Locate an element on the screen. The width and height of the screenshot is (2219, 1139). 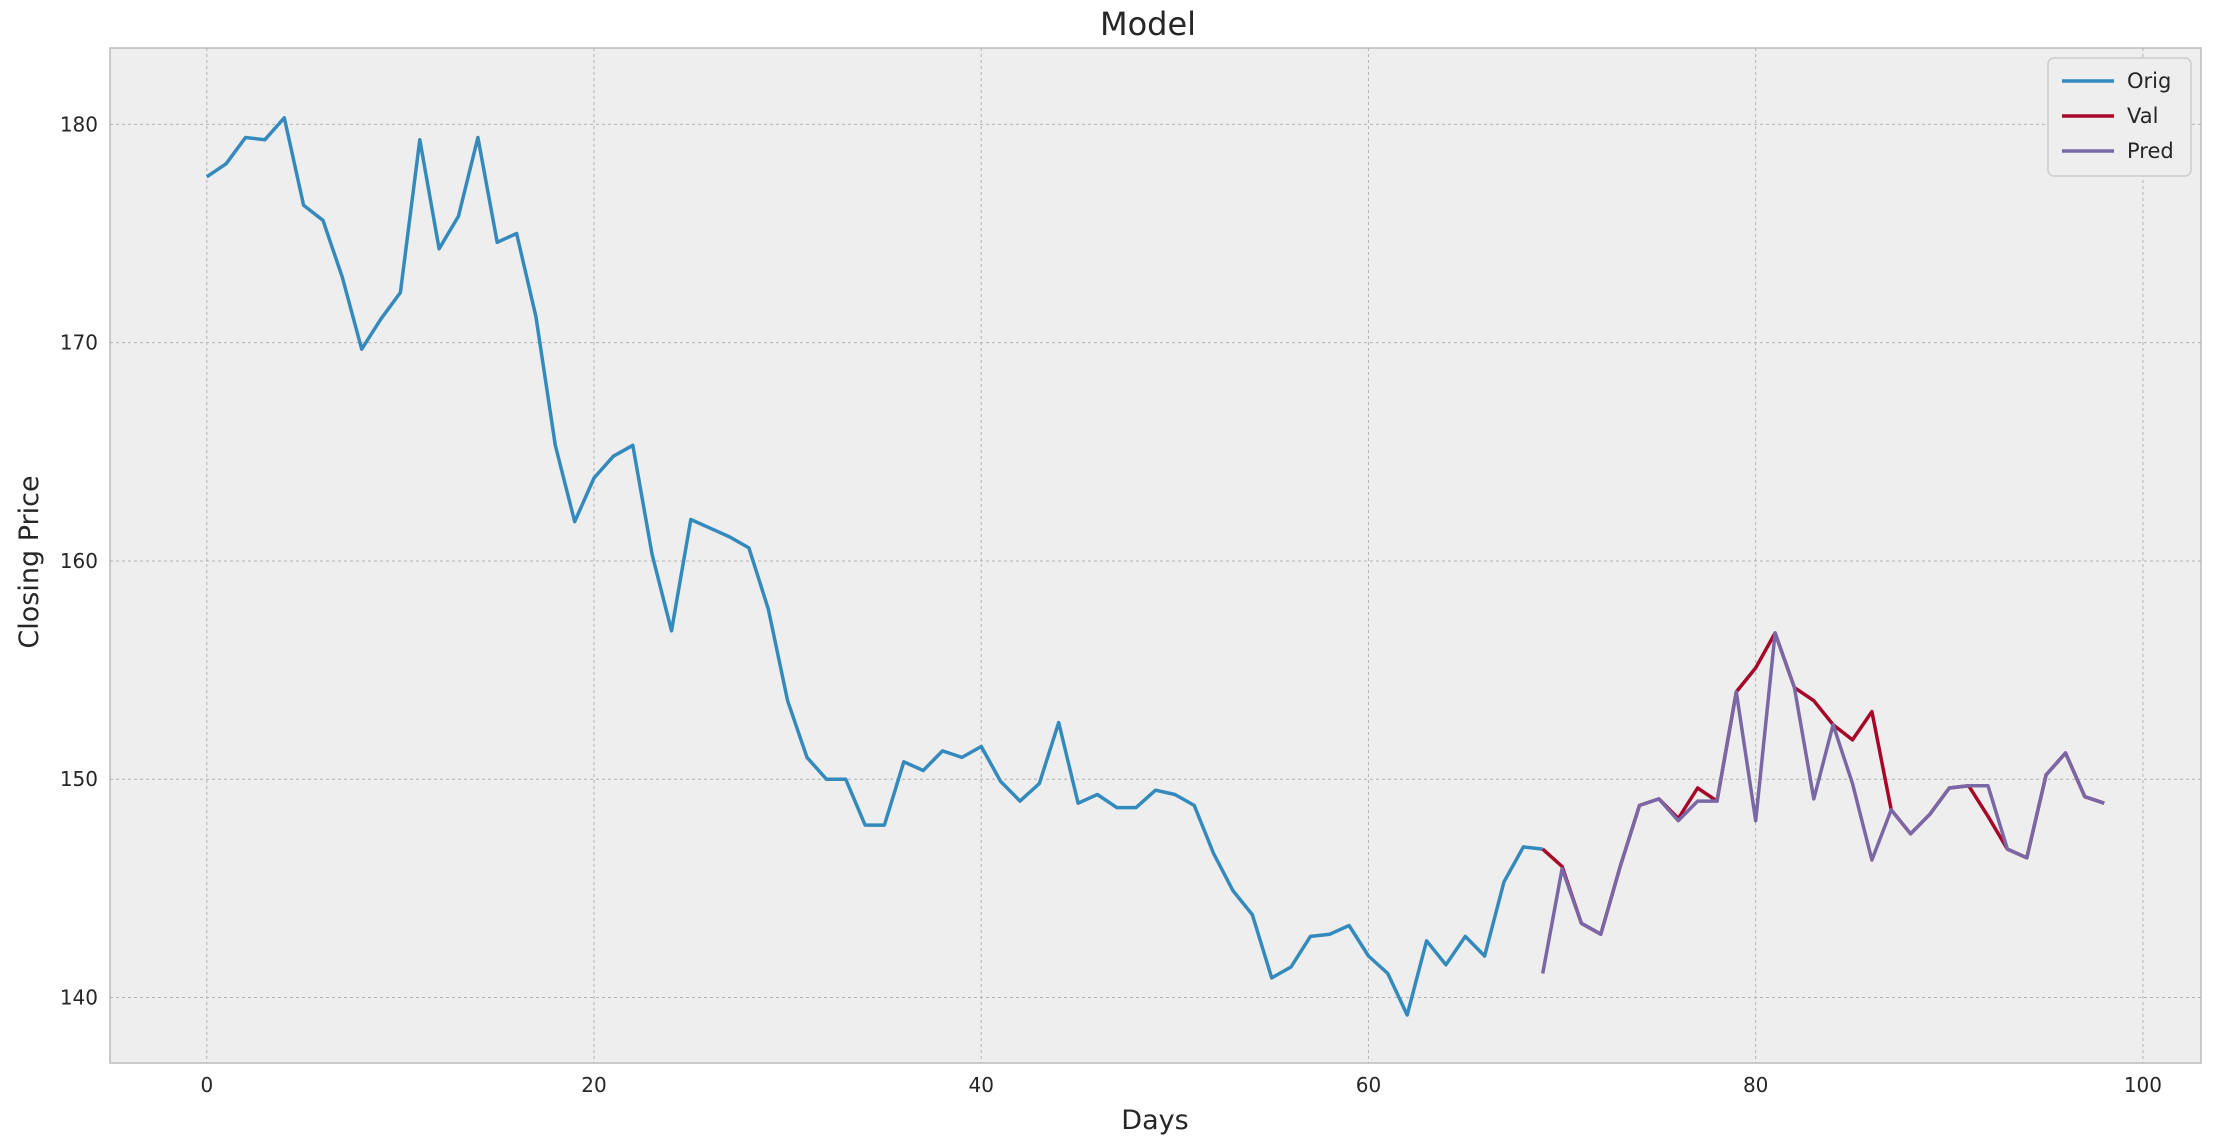
y-axis-ticks: 140 150 160 170 180 is located at coordinates (79, 560).